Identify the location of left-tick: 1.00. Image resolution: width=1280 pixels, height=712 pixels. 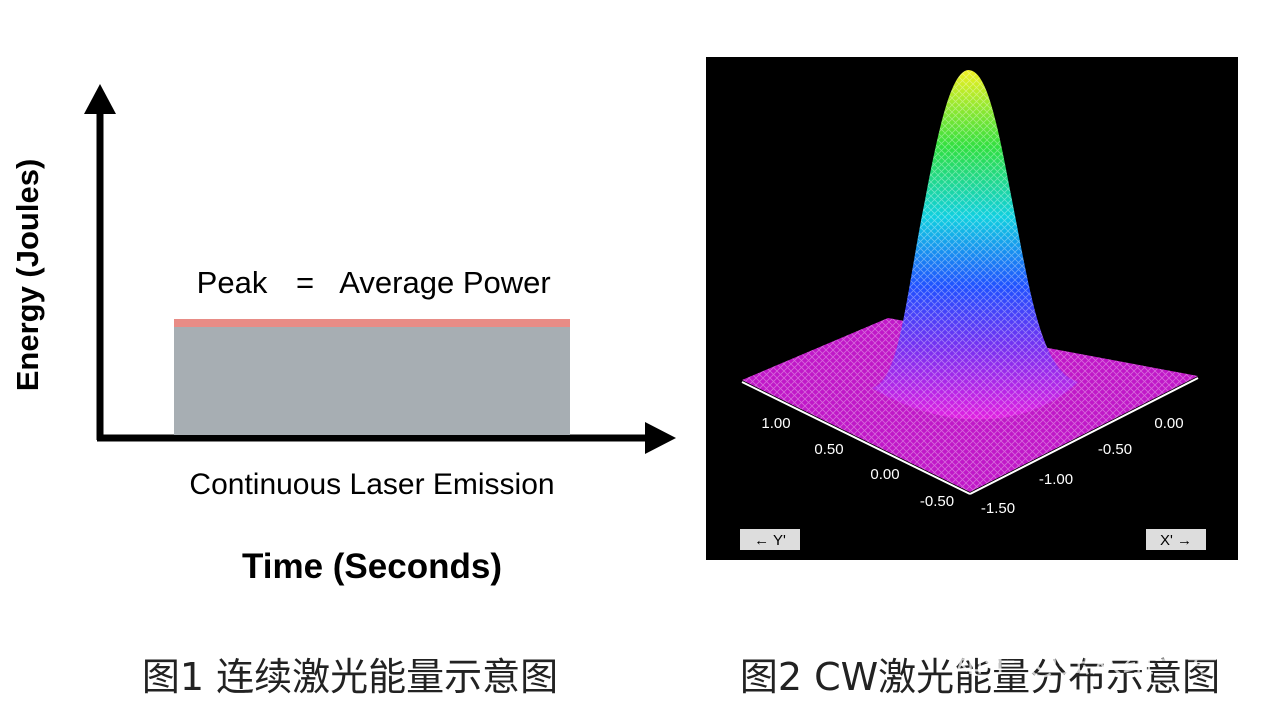
(775, 423).